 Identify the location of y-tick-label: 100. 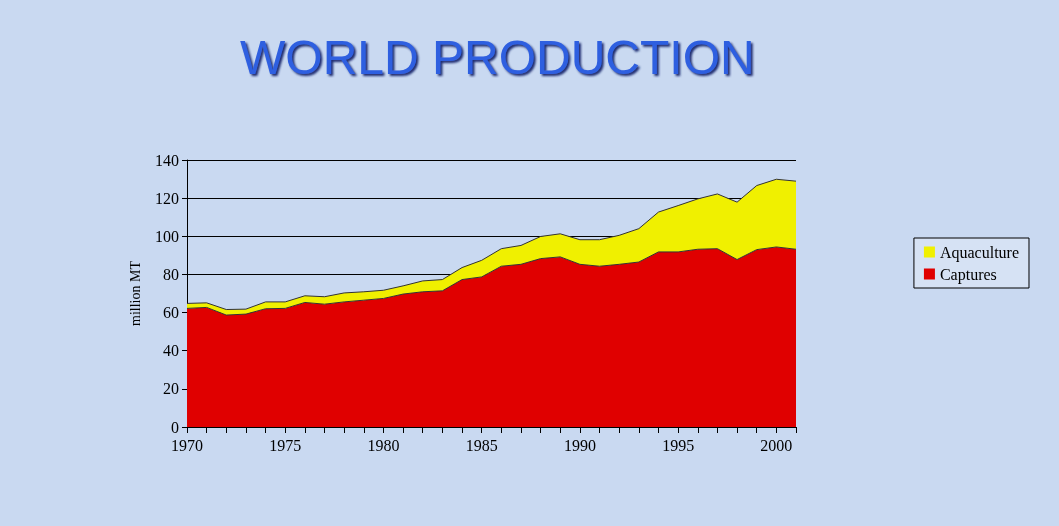
(167, 236).